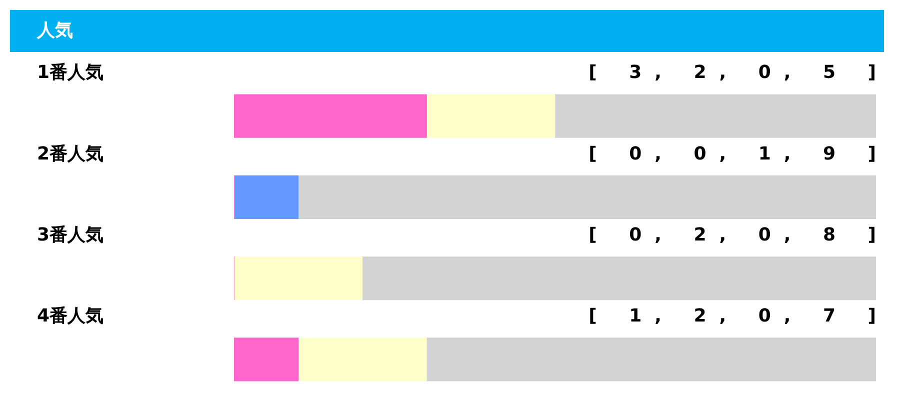  What do you see at coordinates (70, 73) in the screenshot?
I see `y-tick-label: 1番人気` at bounding box center [70, 73].